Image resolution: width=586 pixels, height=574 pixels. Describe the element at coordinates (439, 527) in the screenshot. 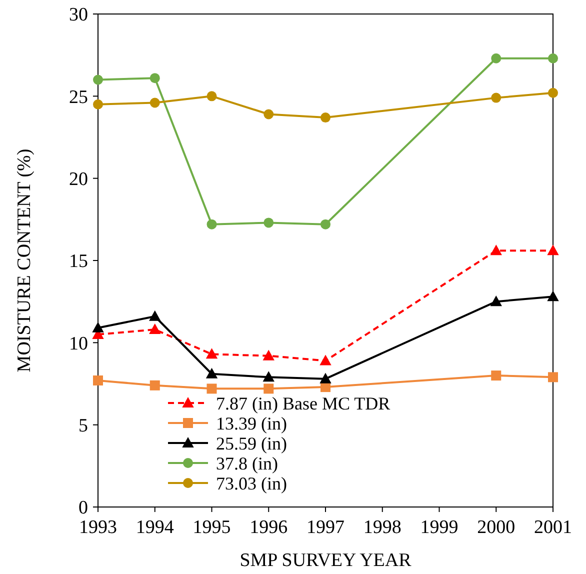

I see `x-tick-label: 1999` at that location.